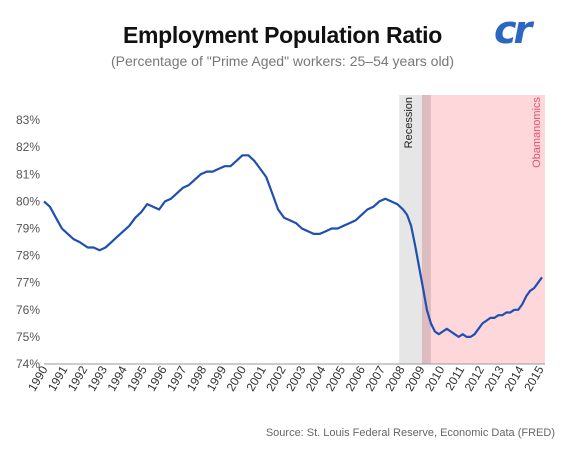  I want to click on recession-label: Recession, so click(409, 122).